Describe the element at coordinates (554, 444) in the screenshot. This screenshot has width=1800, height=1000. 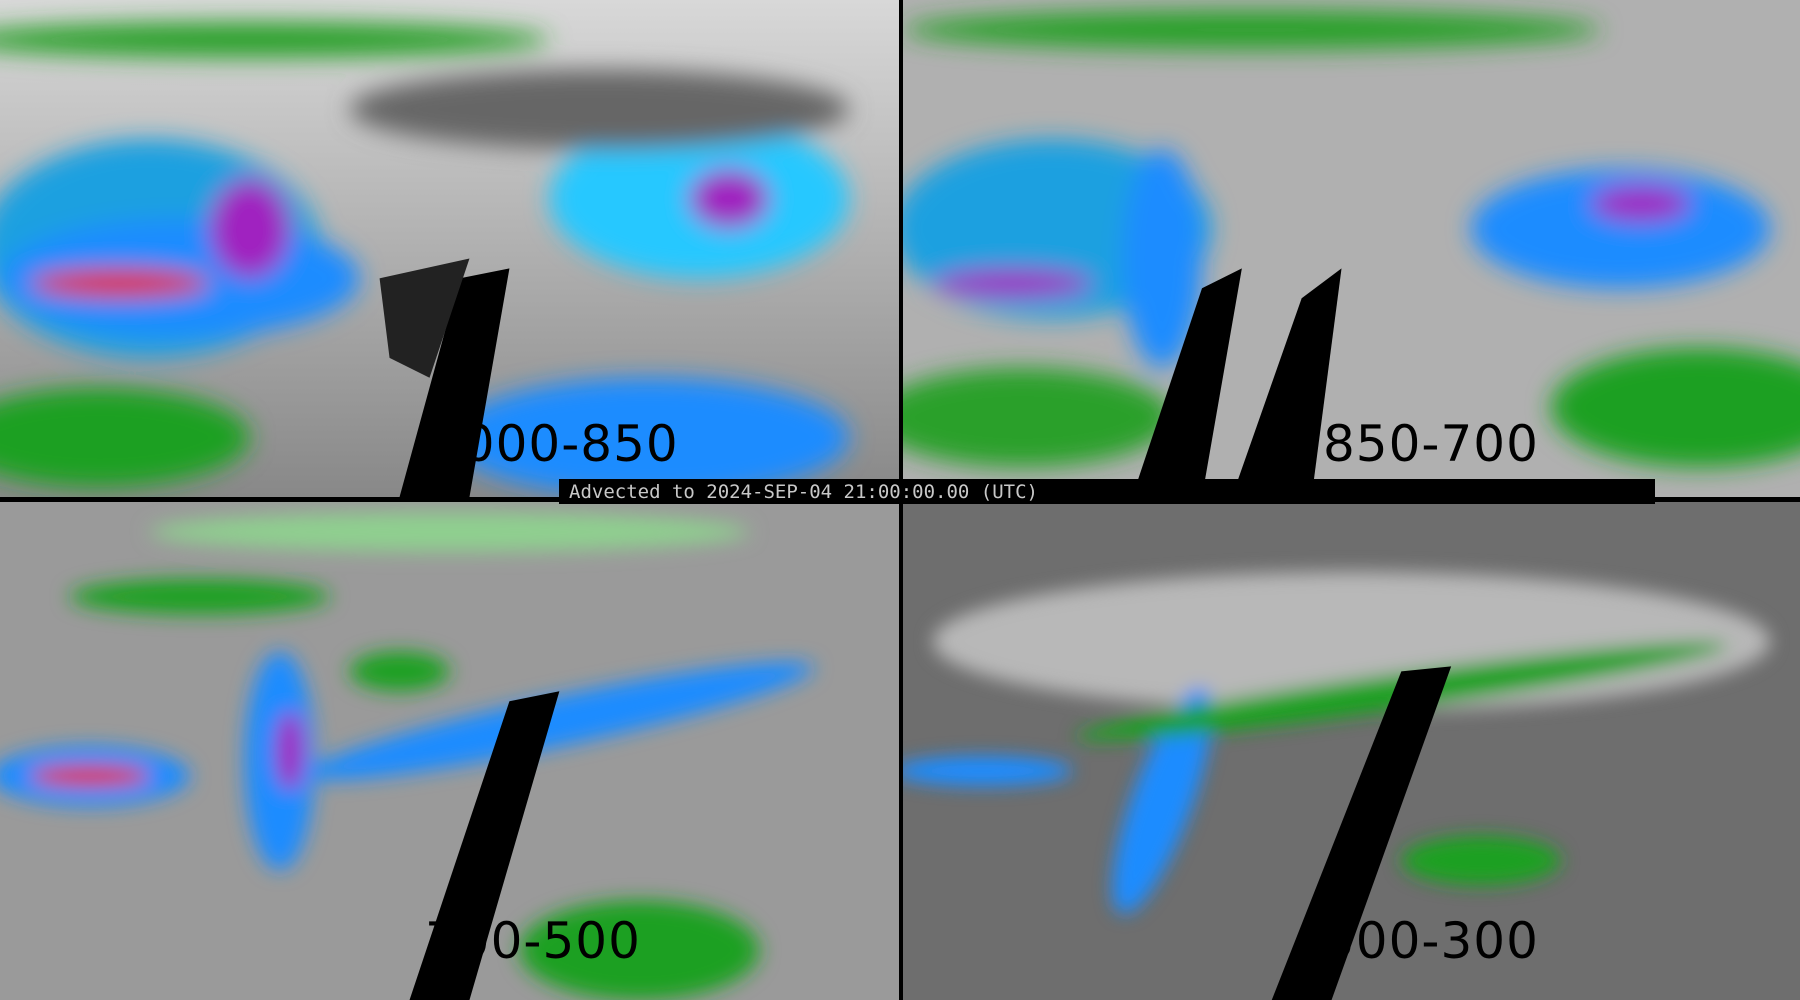
I see `layer-label: 1000-850` at that location.